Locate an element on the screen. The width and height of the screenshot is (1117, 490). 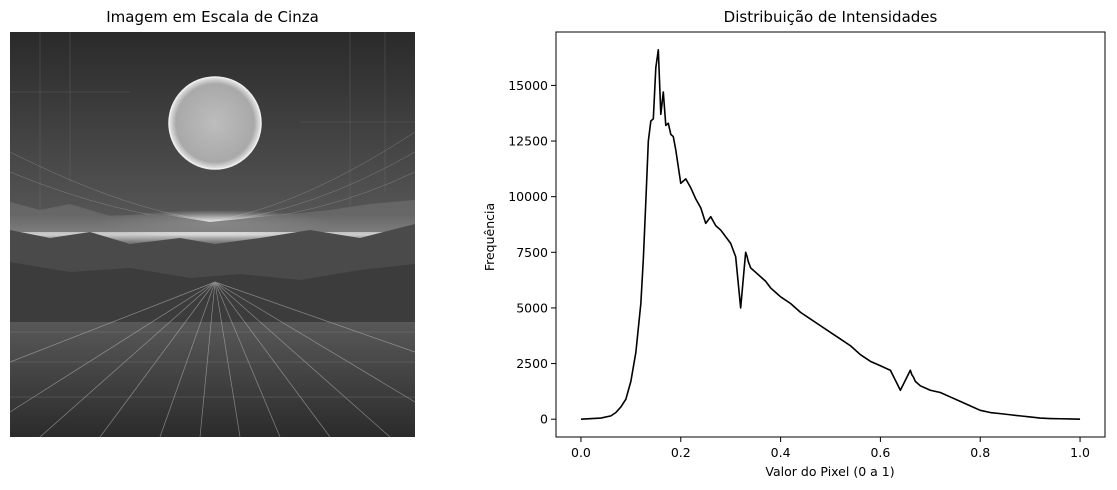
y-tick-label: 2500 is located at coordinates (532, 363).